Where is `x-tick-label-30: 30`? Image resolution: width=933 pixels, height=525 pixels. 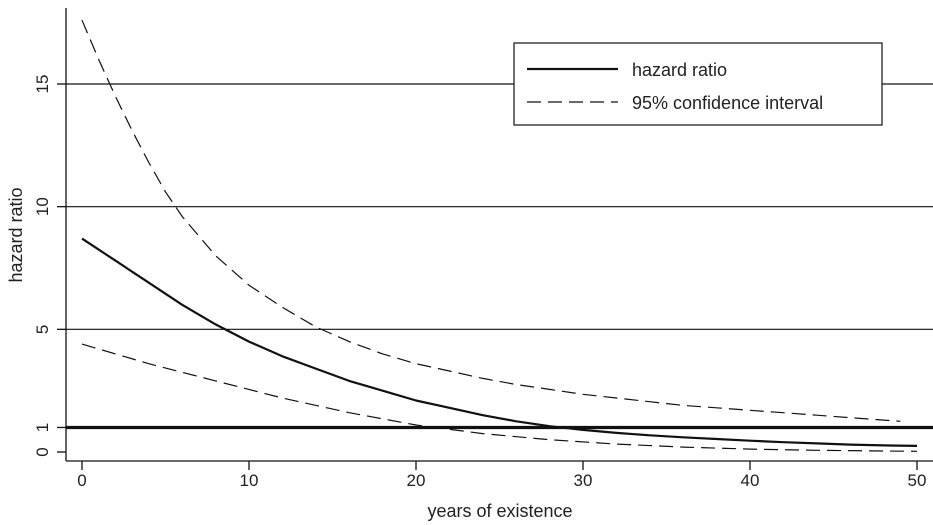 x-tick-label-30: 30 is located at coordinates (583, 480).